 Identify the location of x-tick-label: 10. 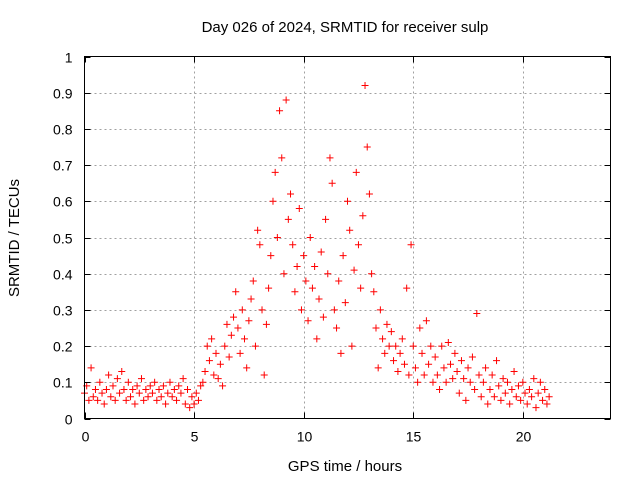
(305, 437).